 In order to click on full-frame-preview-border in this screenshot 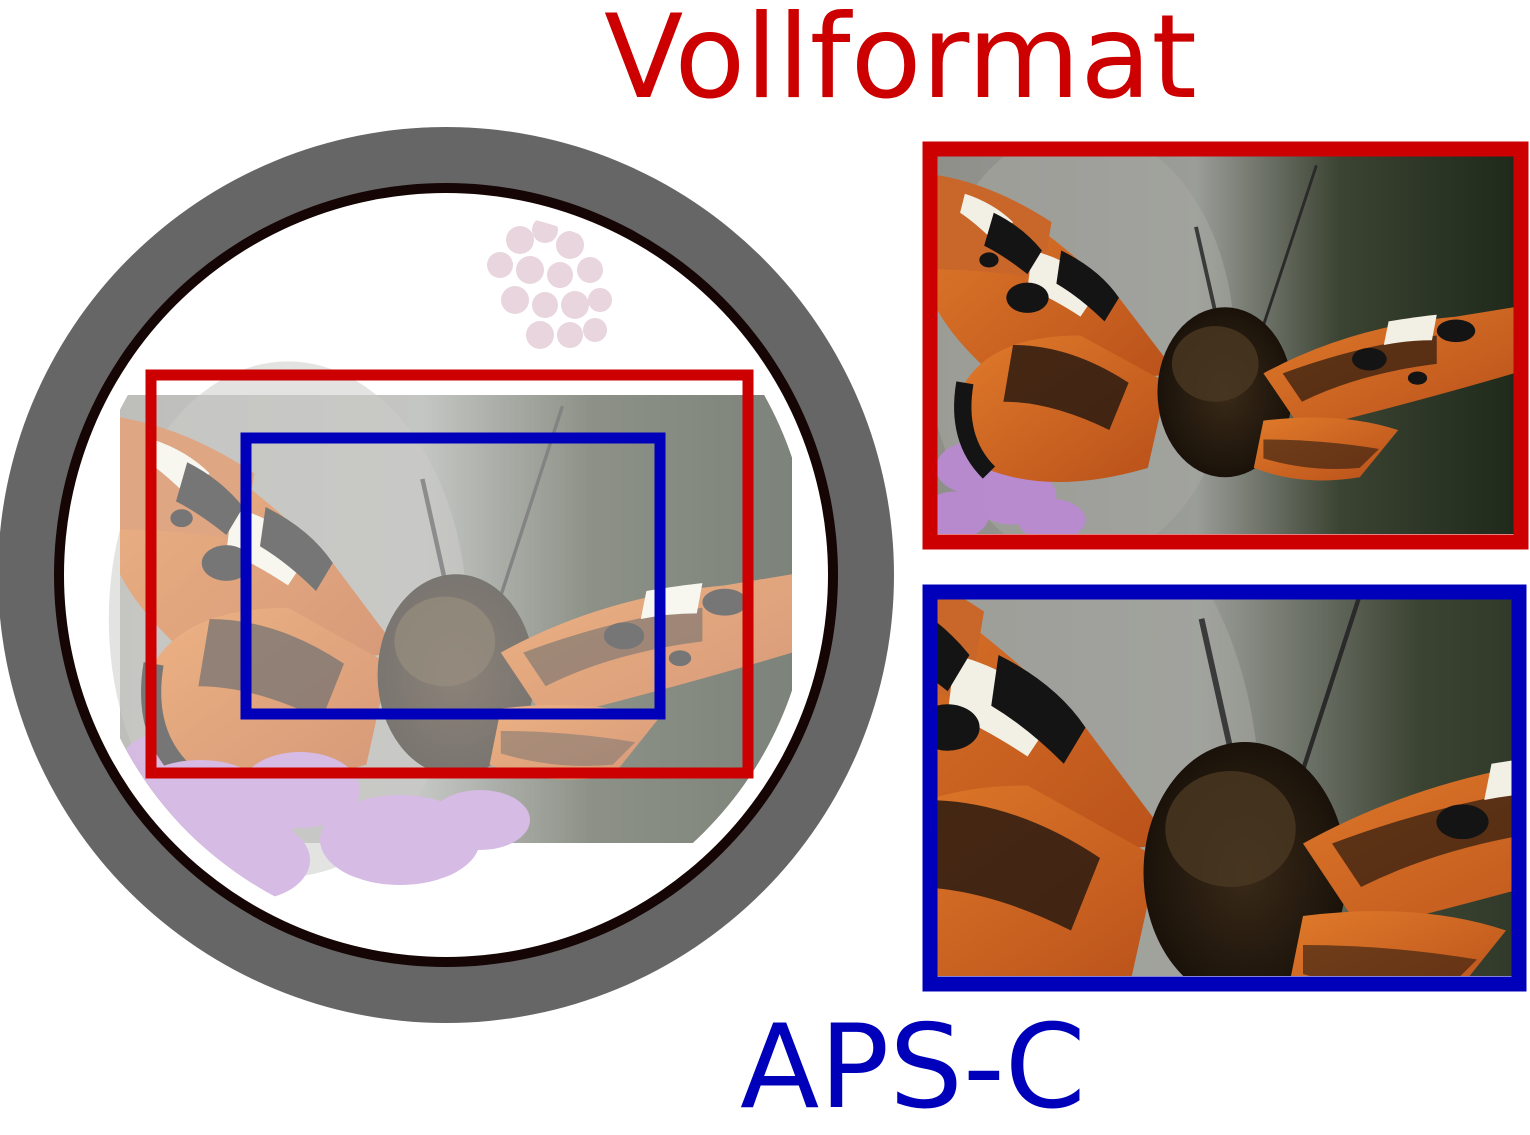, I will do `click(1225, 345)`.